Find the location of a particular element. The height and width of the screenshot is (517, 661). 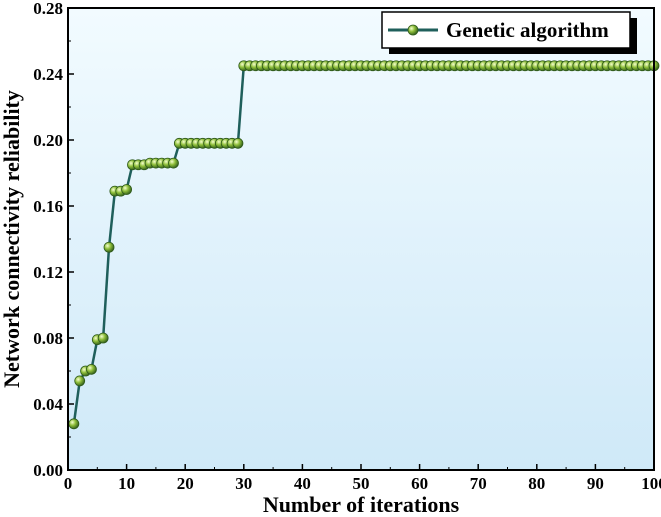

x-tick-label: 70 is located at coordinates (478, 483).